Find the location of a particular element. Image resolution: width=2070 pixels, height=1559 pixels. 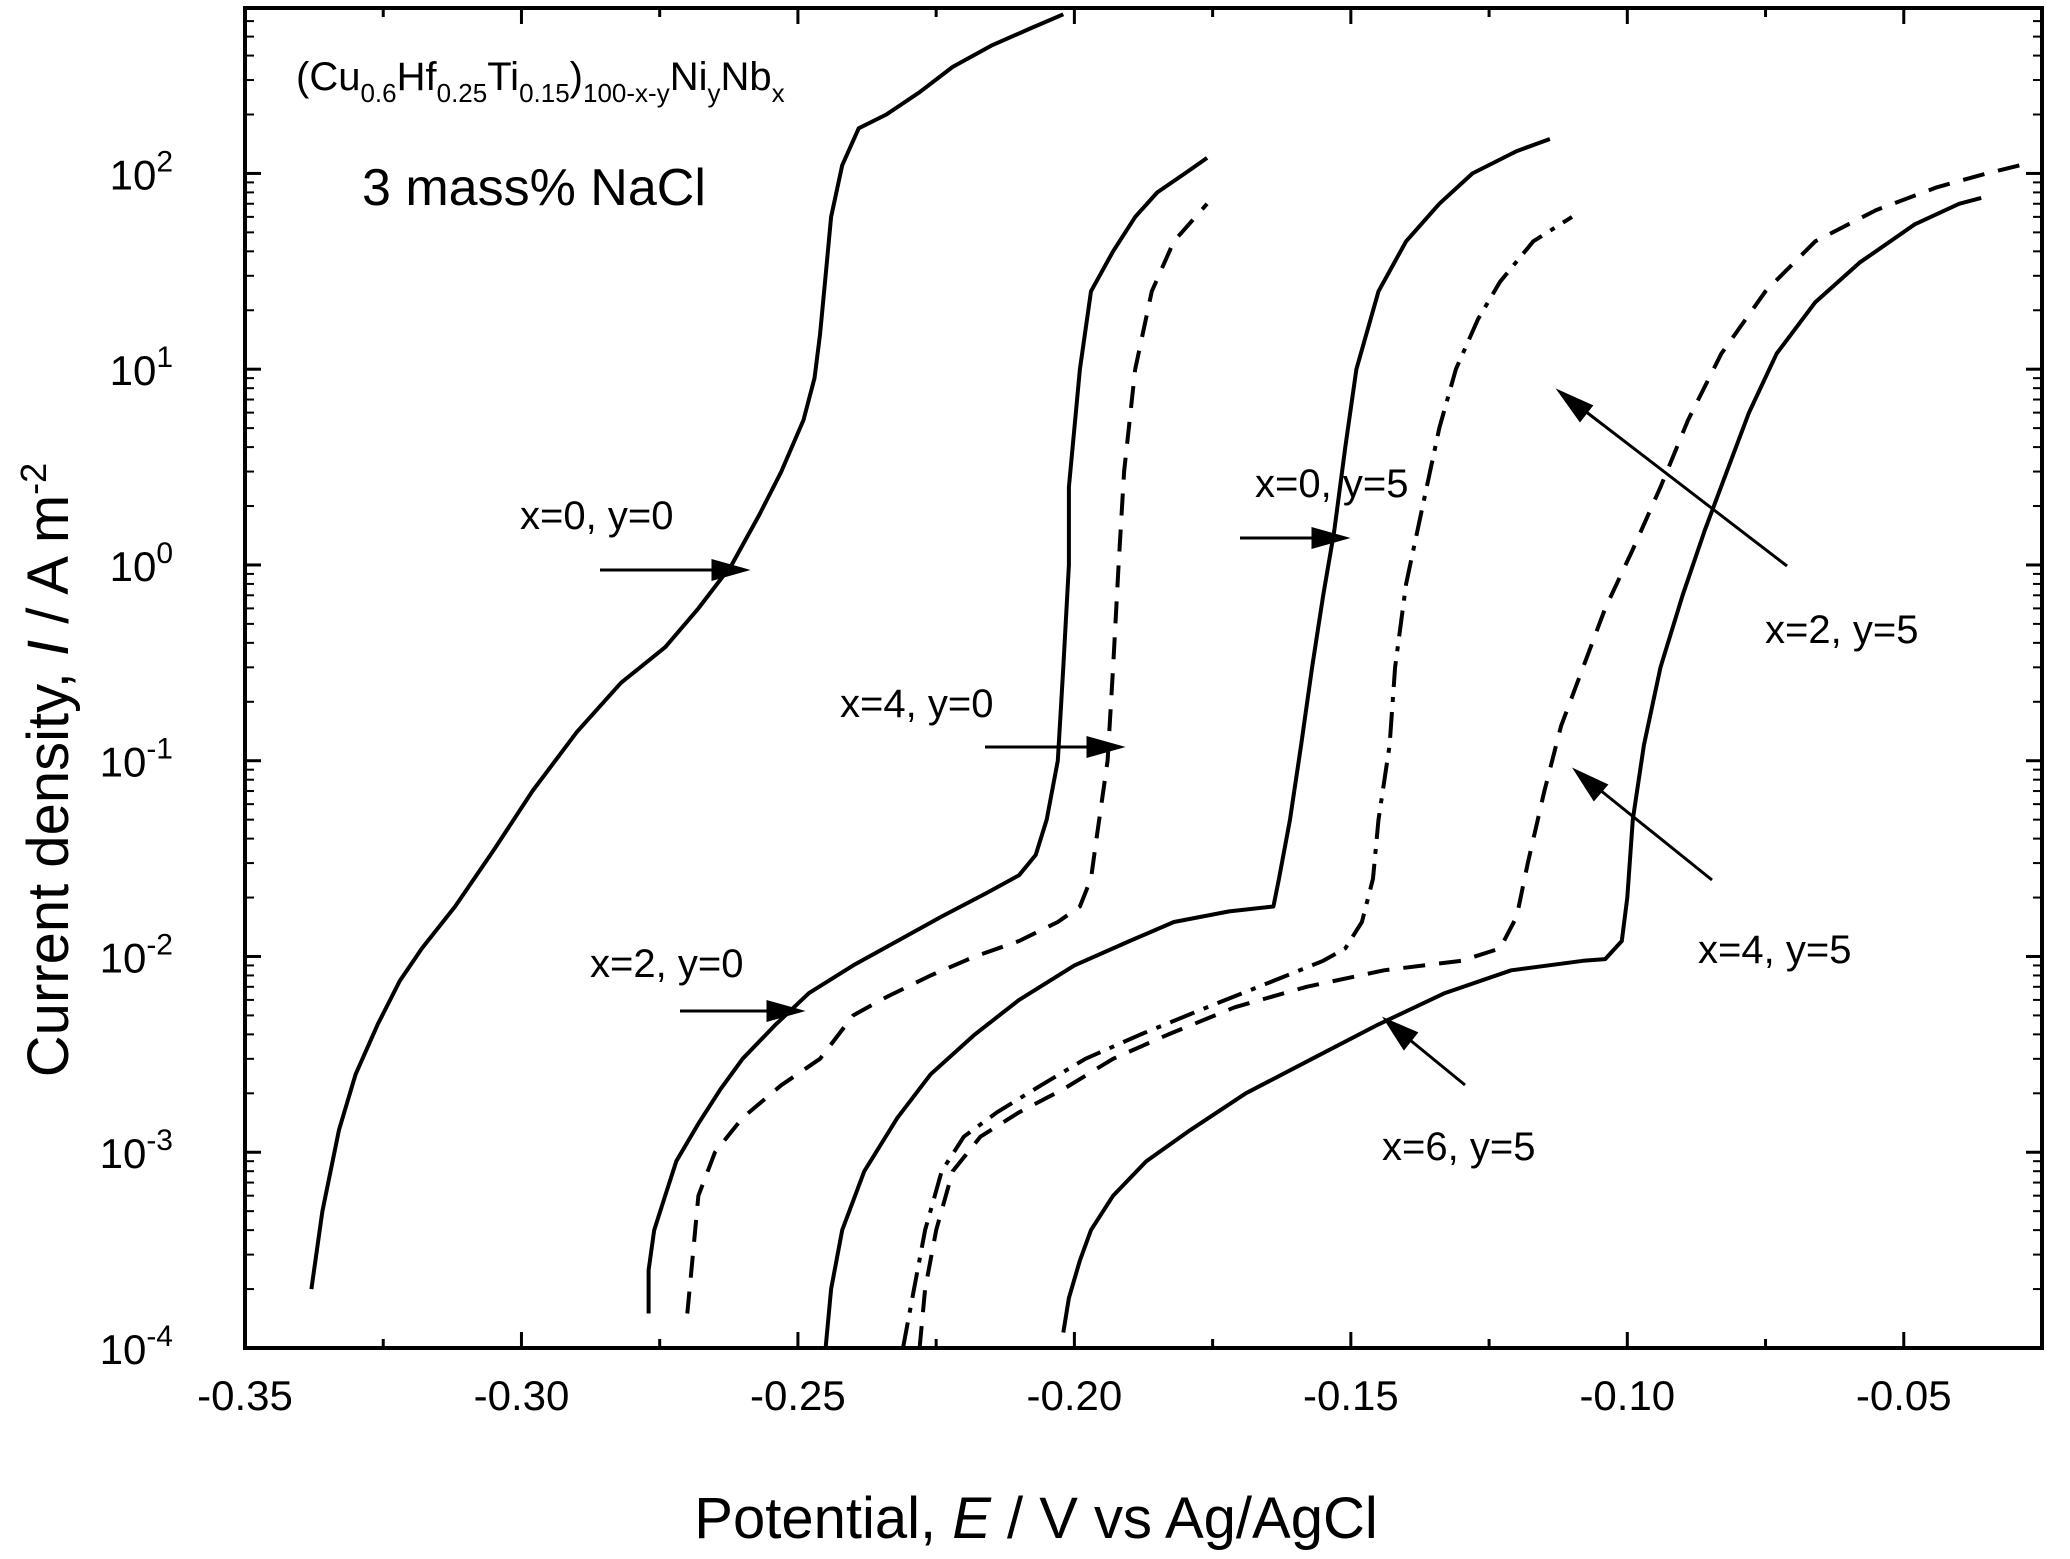

arrow-head-x0-y0 is located at coordinates (731, 570).